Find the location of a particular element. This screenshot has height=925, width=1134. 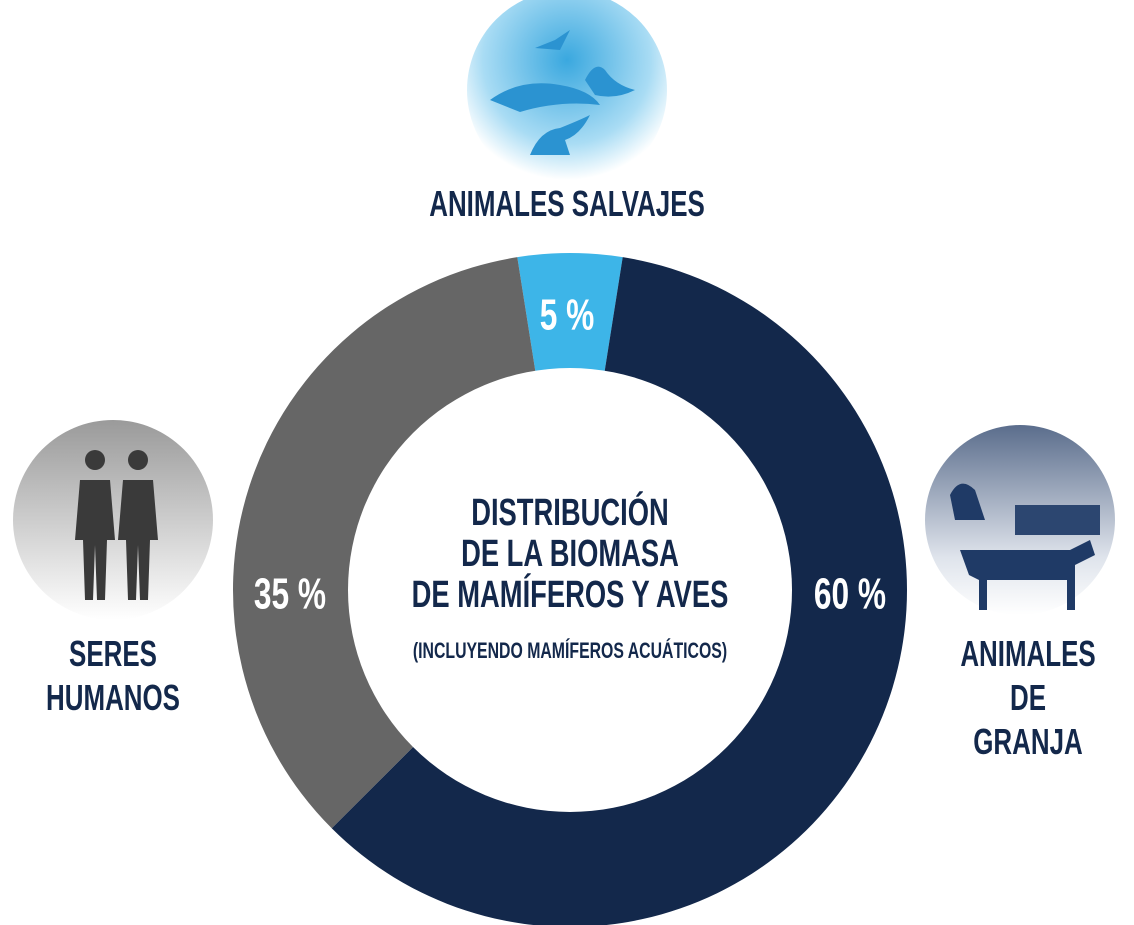

chart-subtitle: (INCLUYENDO MAMÍFEROS ACUÁTICOS) is located at coordinates (570, 650).